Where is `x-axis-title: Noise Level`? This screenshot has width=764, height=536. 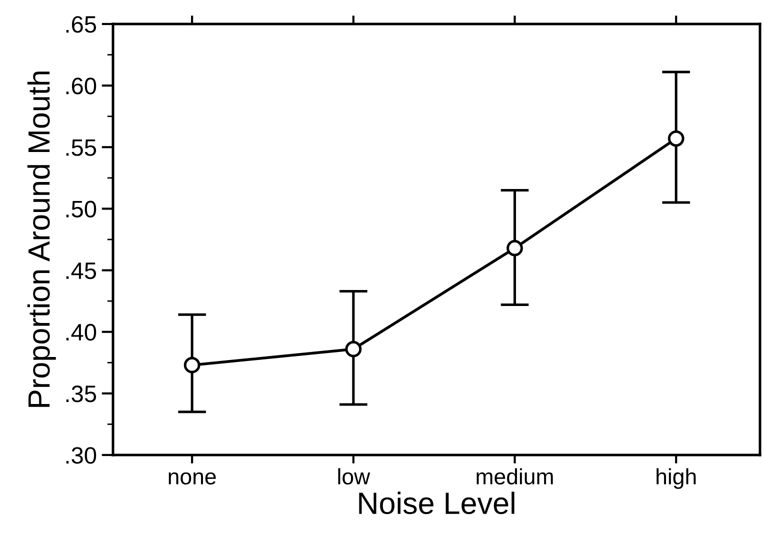 x-axis-title: Noise Level is located at coordinates (436, 503).